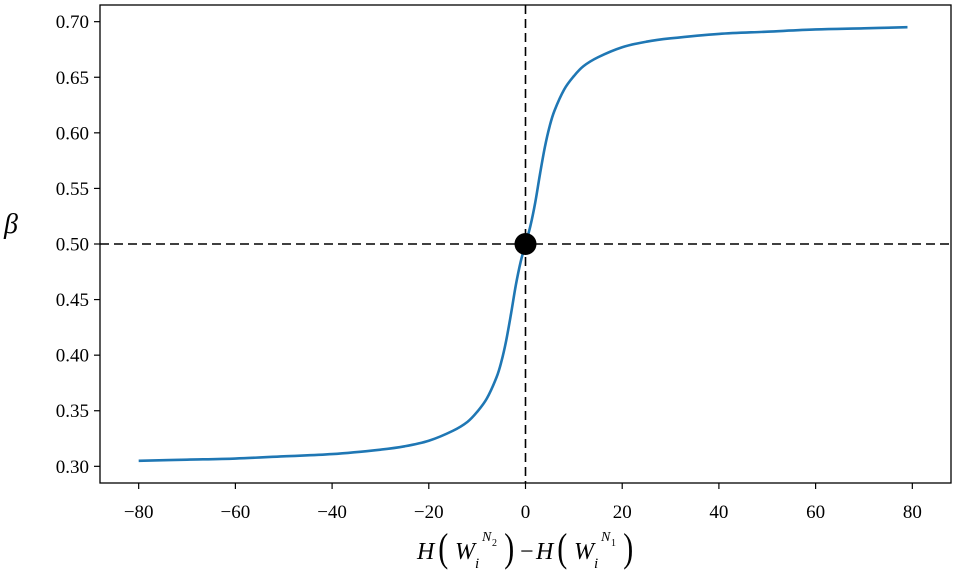 The height and width of the screenshot is (582, 957). I want to click on x-axis-label: H ( W i N 2 ) − H ( W i N 1 ), so click(524, 548).